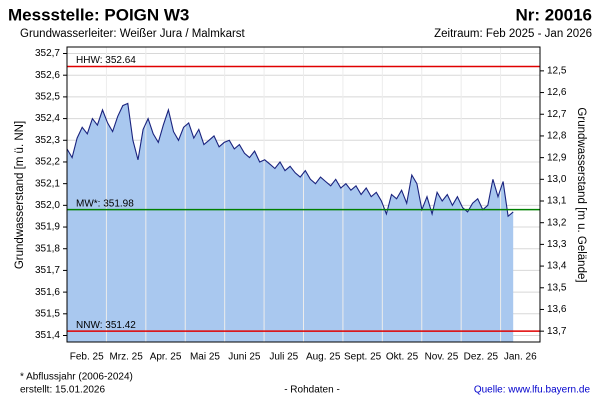  Describe the element at coordinates (513, 34) in the screenshot. I see `period: Zeitraum: Feb 2025 - Jan 2026` at that location.